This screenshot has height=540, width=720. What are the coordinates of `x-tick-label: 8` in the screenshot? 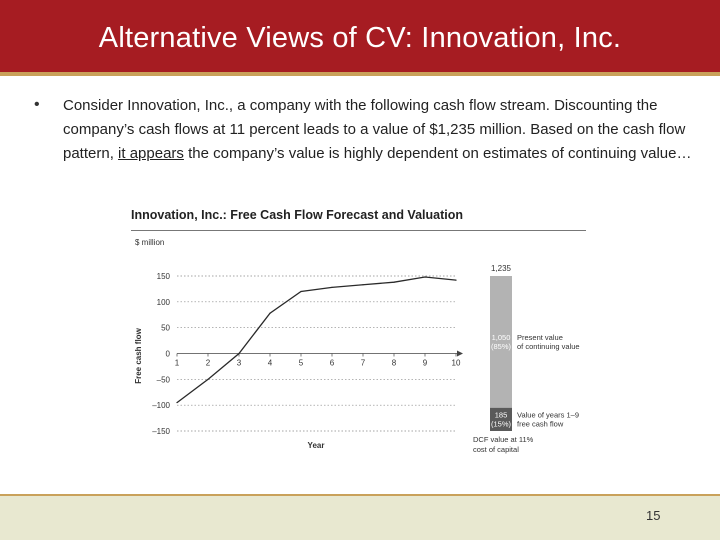 It's located at (394, 363).